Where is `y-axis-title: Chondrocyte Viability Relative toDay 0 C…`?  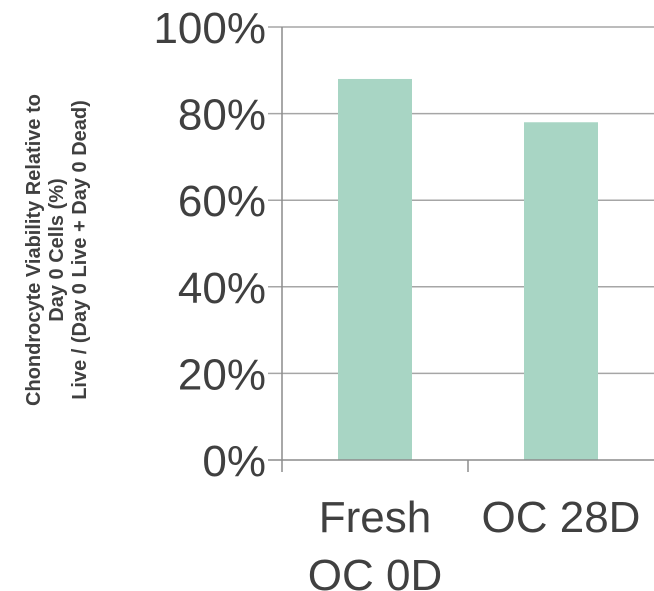 y-axis-title: Chondrocyte Viability Relative toDay 0 C… is located at coordinates (57, 250).